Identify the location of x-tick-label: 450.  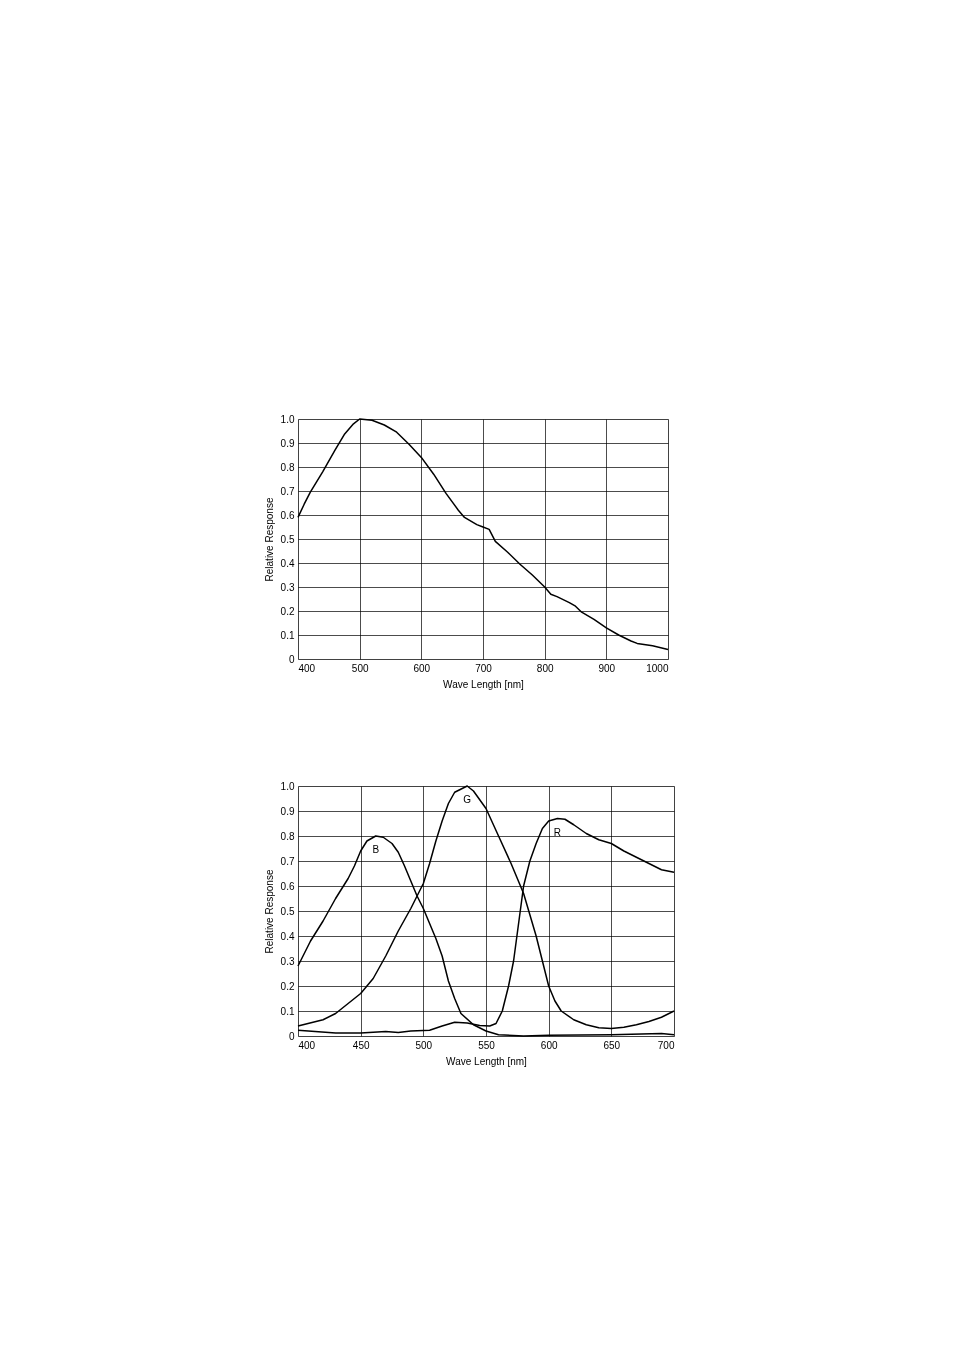
(361, 1045).